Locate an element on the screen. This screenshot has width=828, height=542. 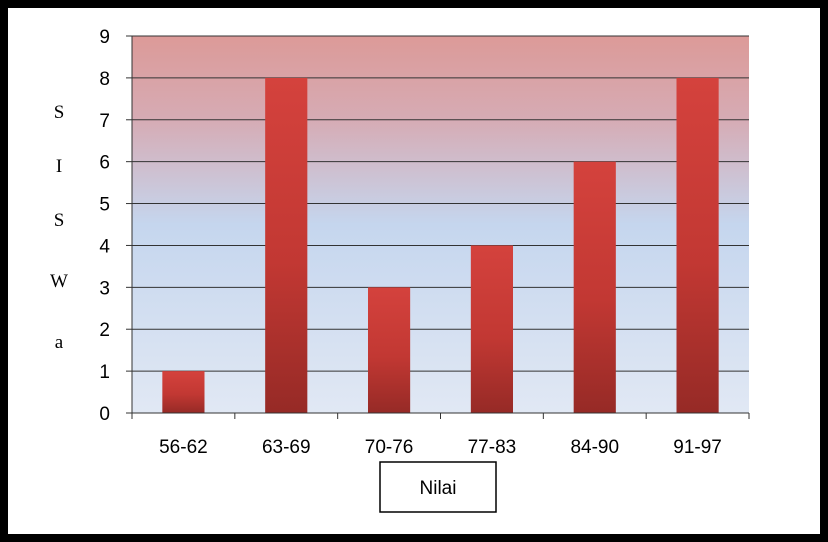
x-tick-labels: 56-62 63-69 70-76 77-83 84-90 91-97 is located at coordinates (440, 447).